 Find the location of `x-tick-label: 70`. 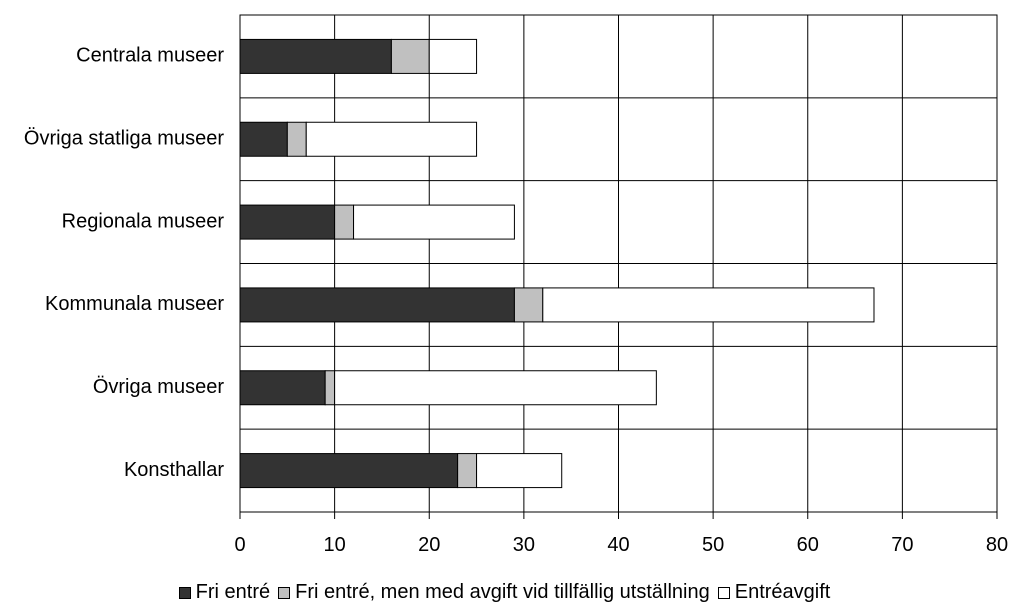

x-tick-label: 70 is located at coordinates (902, 545).